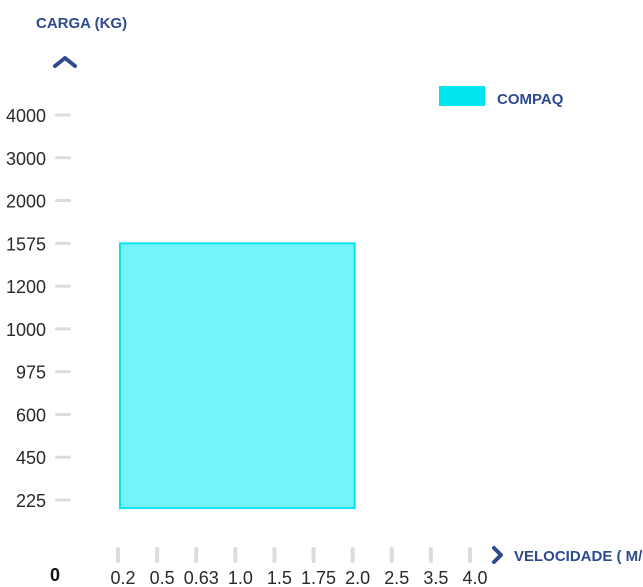  I want to click on x-tick-label: 0.2, so click(122, 577).